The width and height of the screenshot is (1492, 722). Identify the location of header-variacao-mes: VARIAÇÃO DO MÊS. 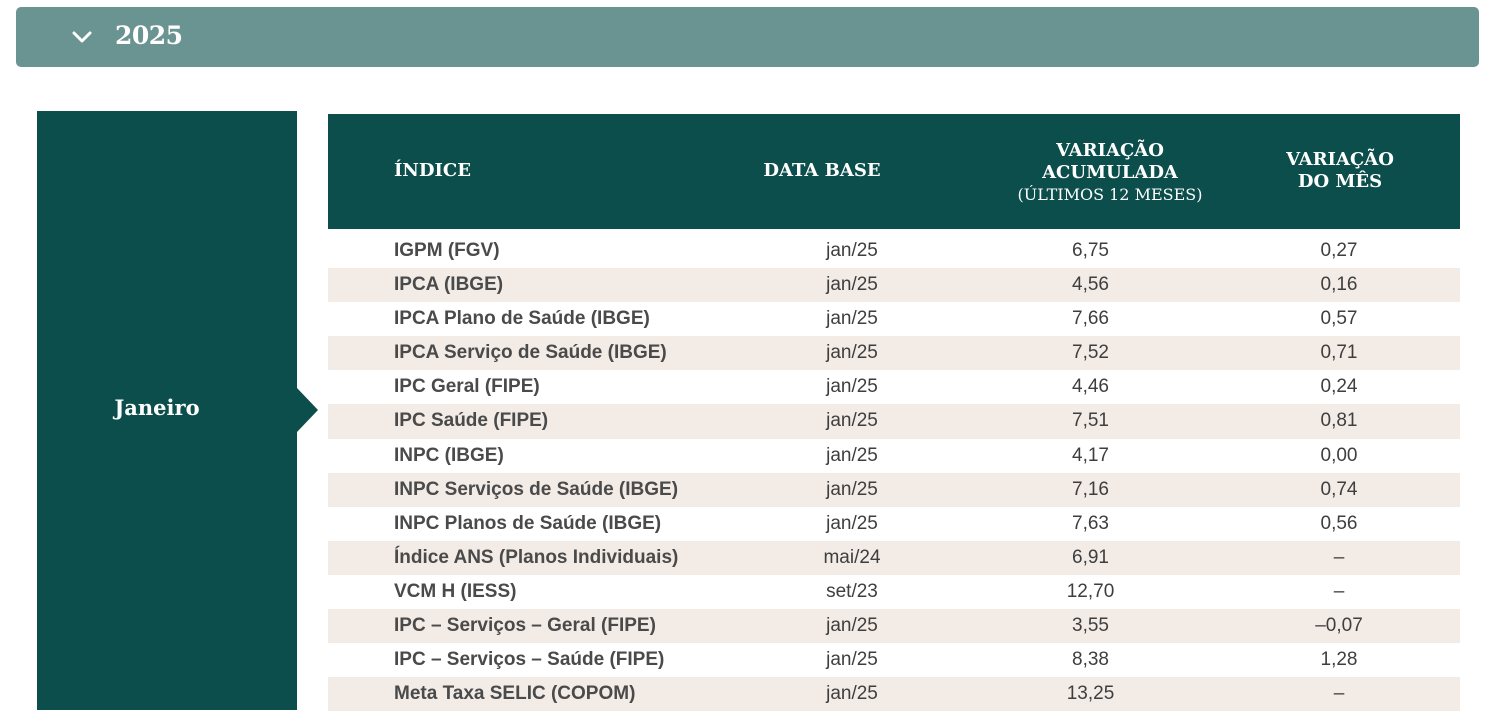
(1340, 171).